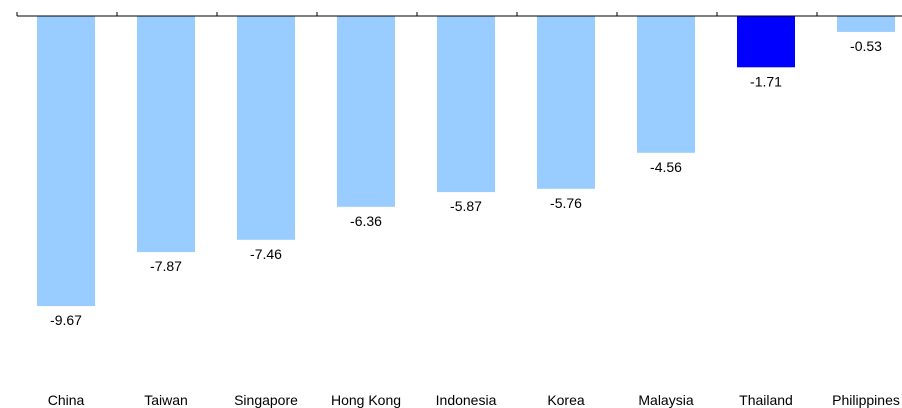 This screenshot has width=902, height=408. I want to click on category-label-thailand: Thailand, so click(766, 400).